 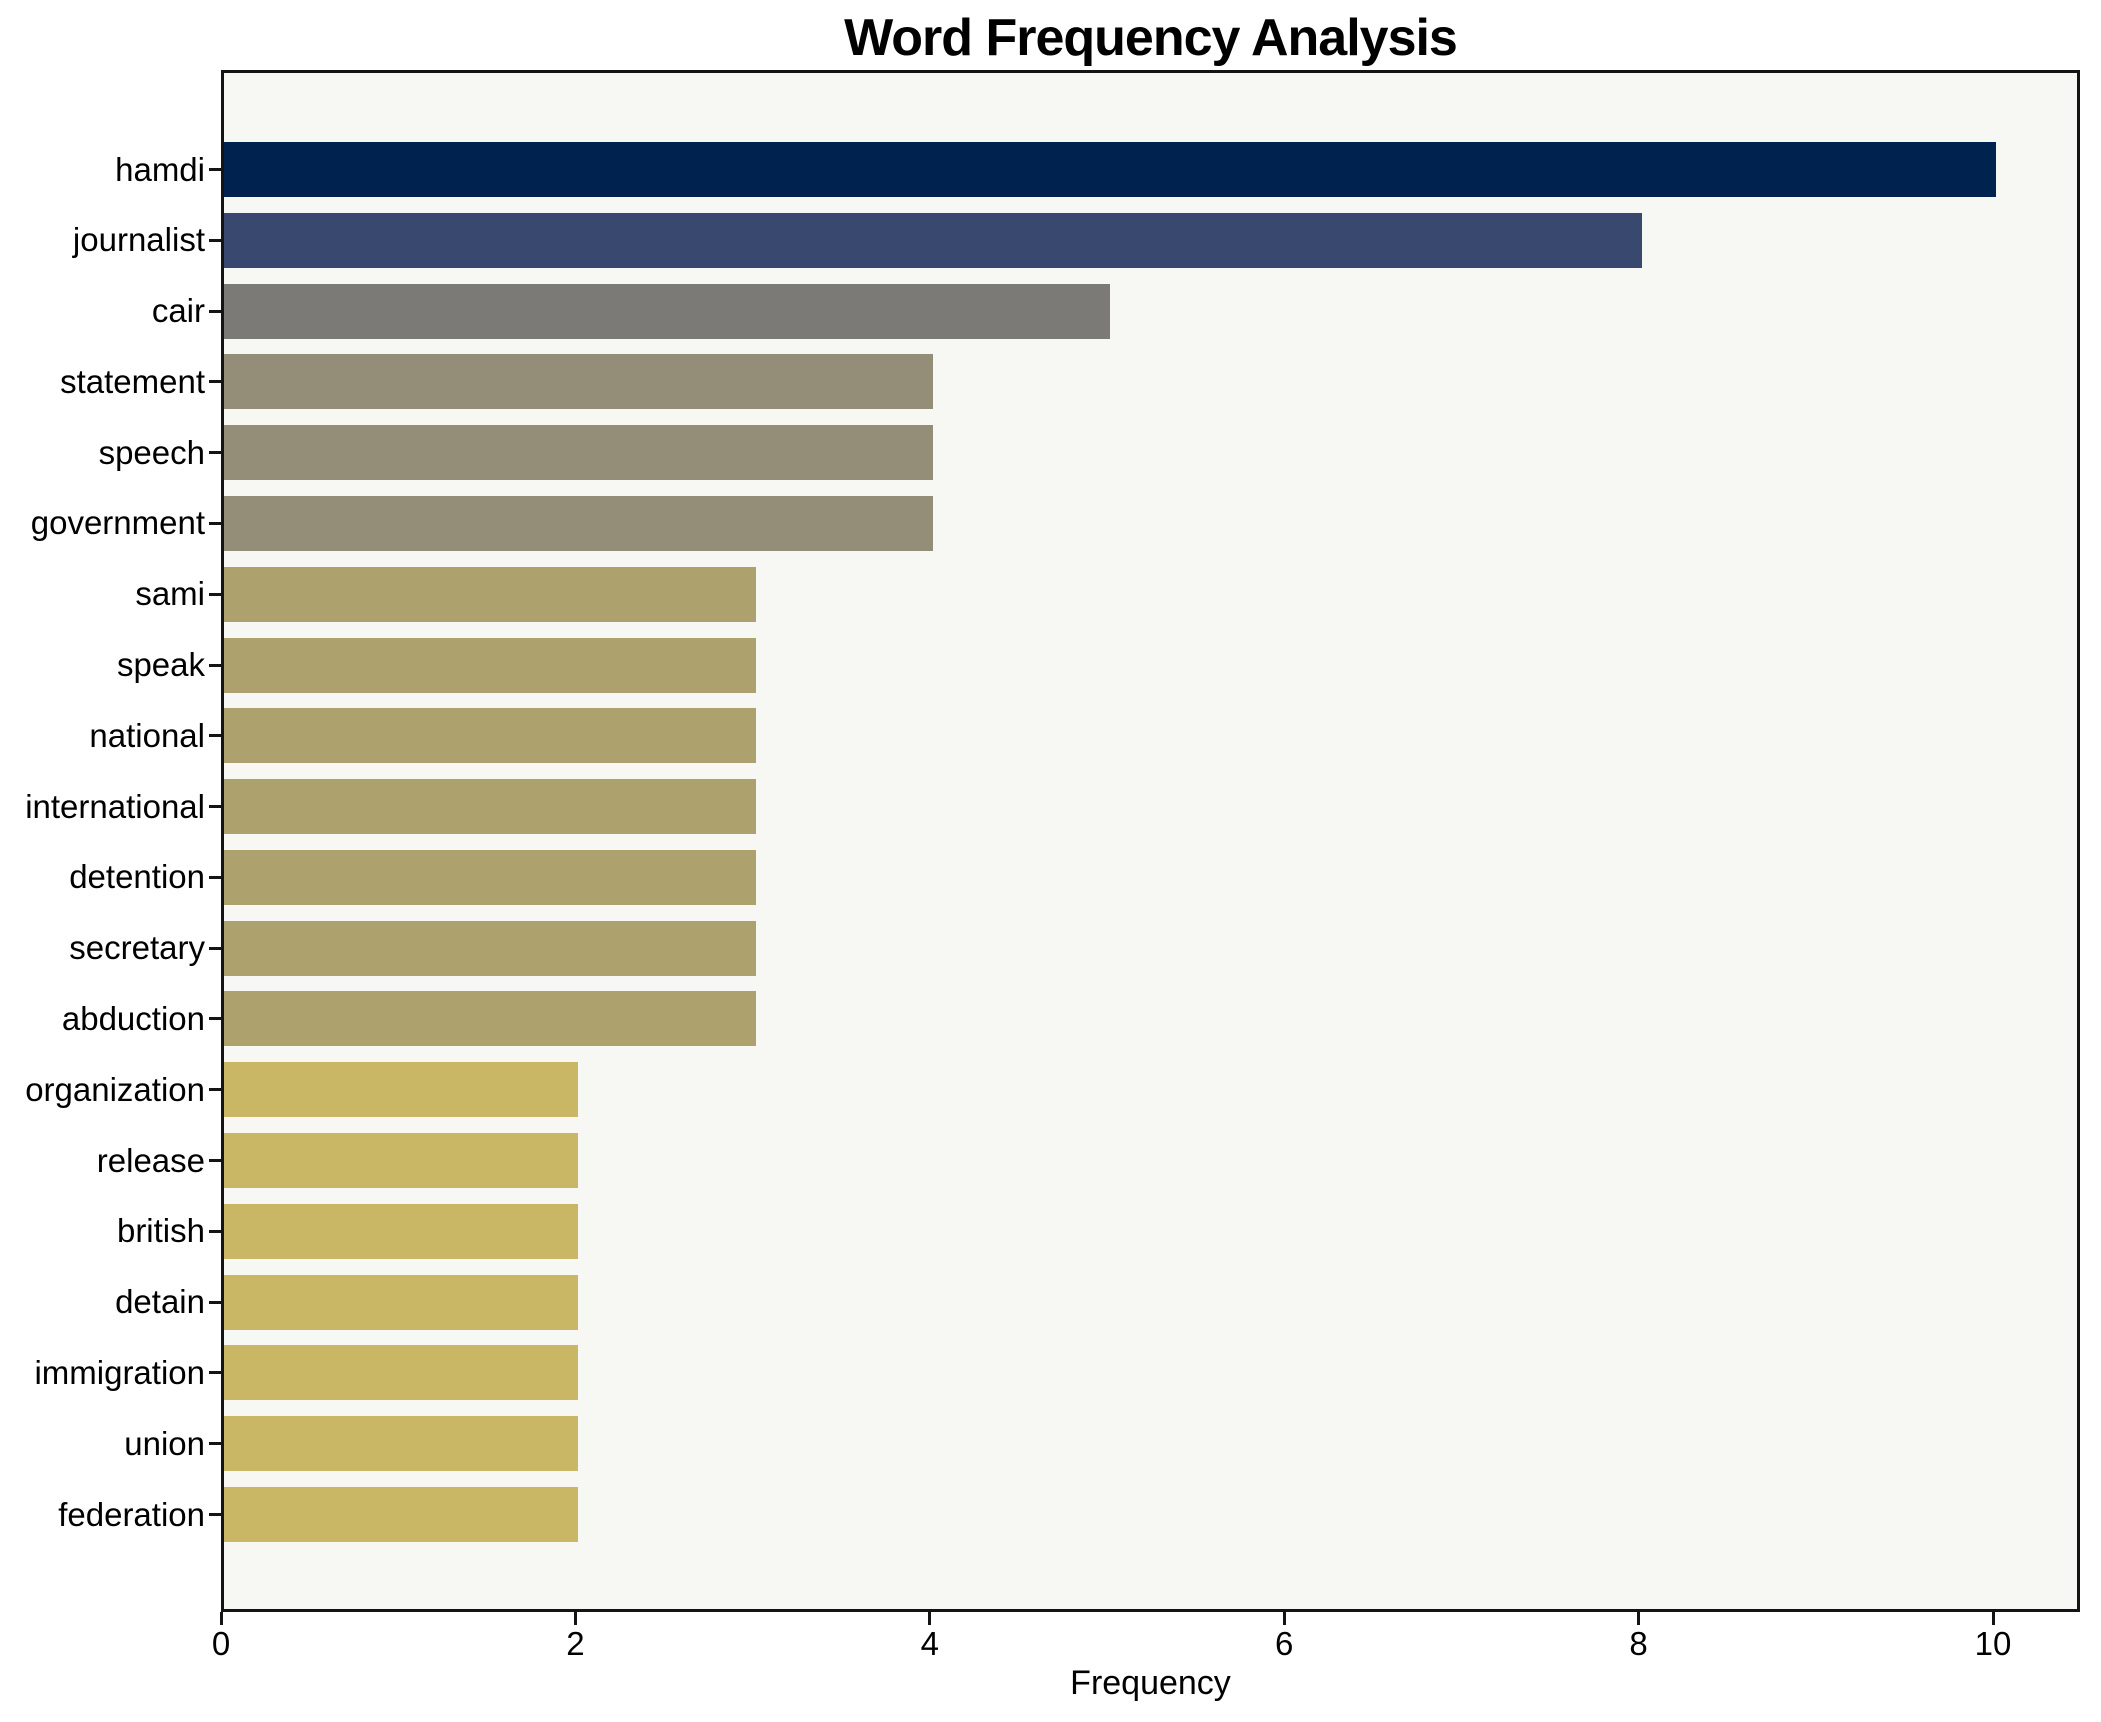 What do you see at coordinates (119, 1372) in the screenshot?
I see `y-tick-label: immigration` at bounding box center [119, 1372].